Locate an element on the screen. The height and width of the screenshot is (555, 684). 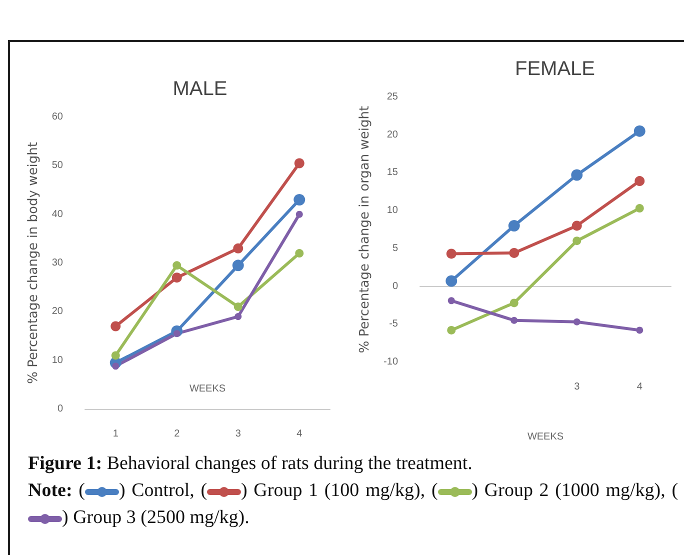
y-tick-label: 50 is located at coordinates (58, 166).